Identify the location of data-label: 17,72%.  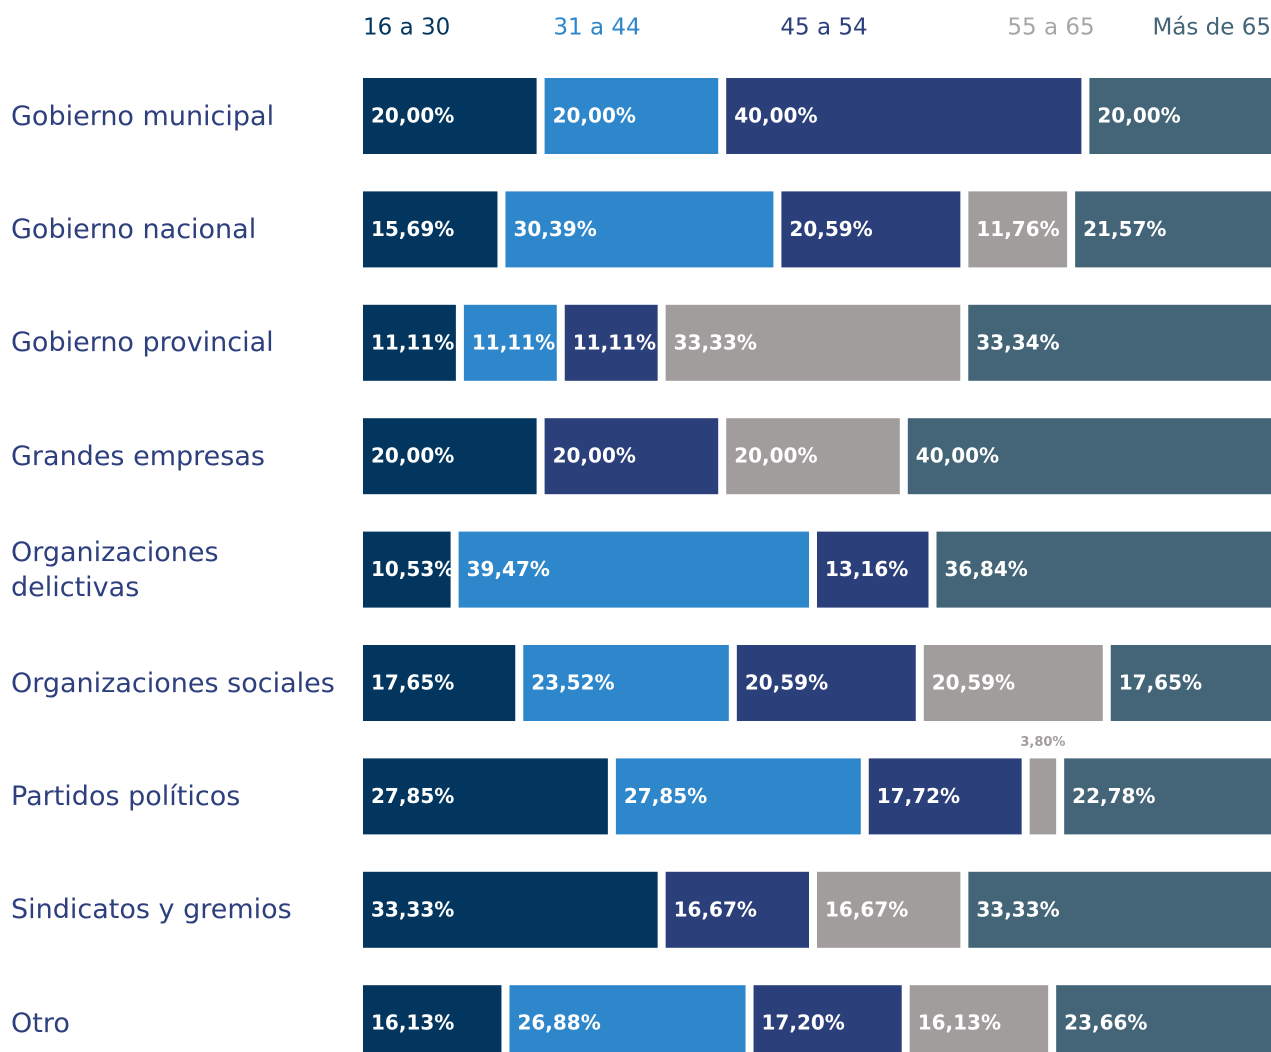
(918, 796).